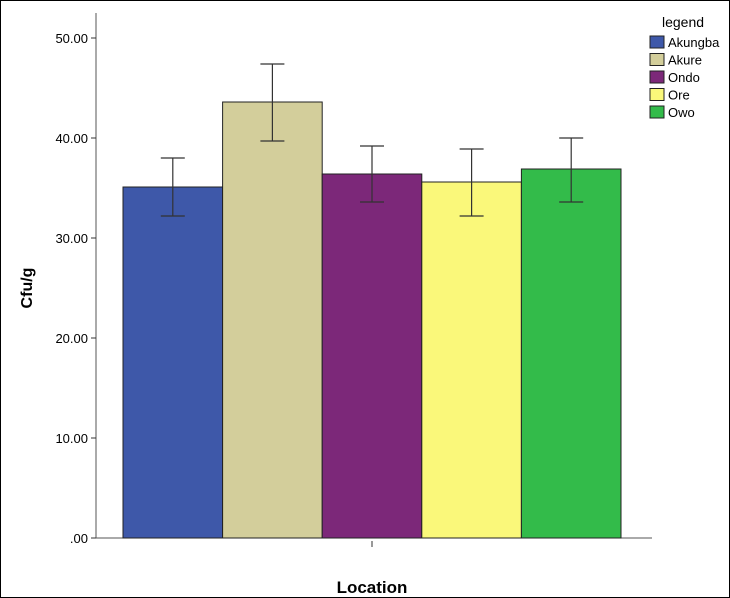  What do you see at coordinates (471, 360) in the screenshot?
I see `bar-ore` at bounding box center [471, 360].